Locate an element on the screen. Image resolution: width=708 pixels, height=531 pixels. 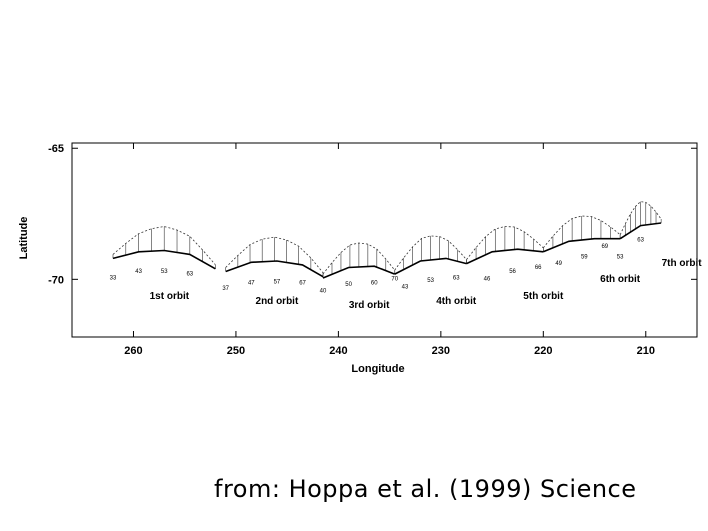
x-axis-title: Longitude is located at coordinates (377, 369).